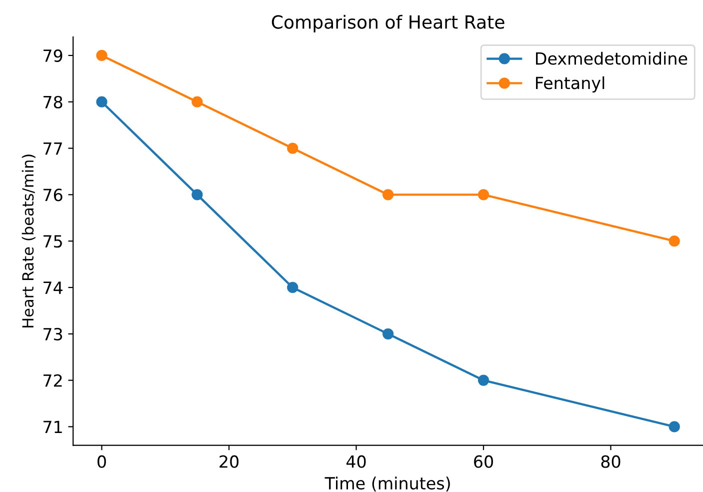 This screenshot has width=703, height=492. What do you see at coordinates (53, 148) in the screenshot?
I see `y-tick-label: 77` at bounding box center [53, 148].